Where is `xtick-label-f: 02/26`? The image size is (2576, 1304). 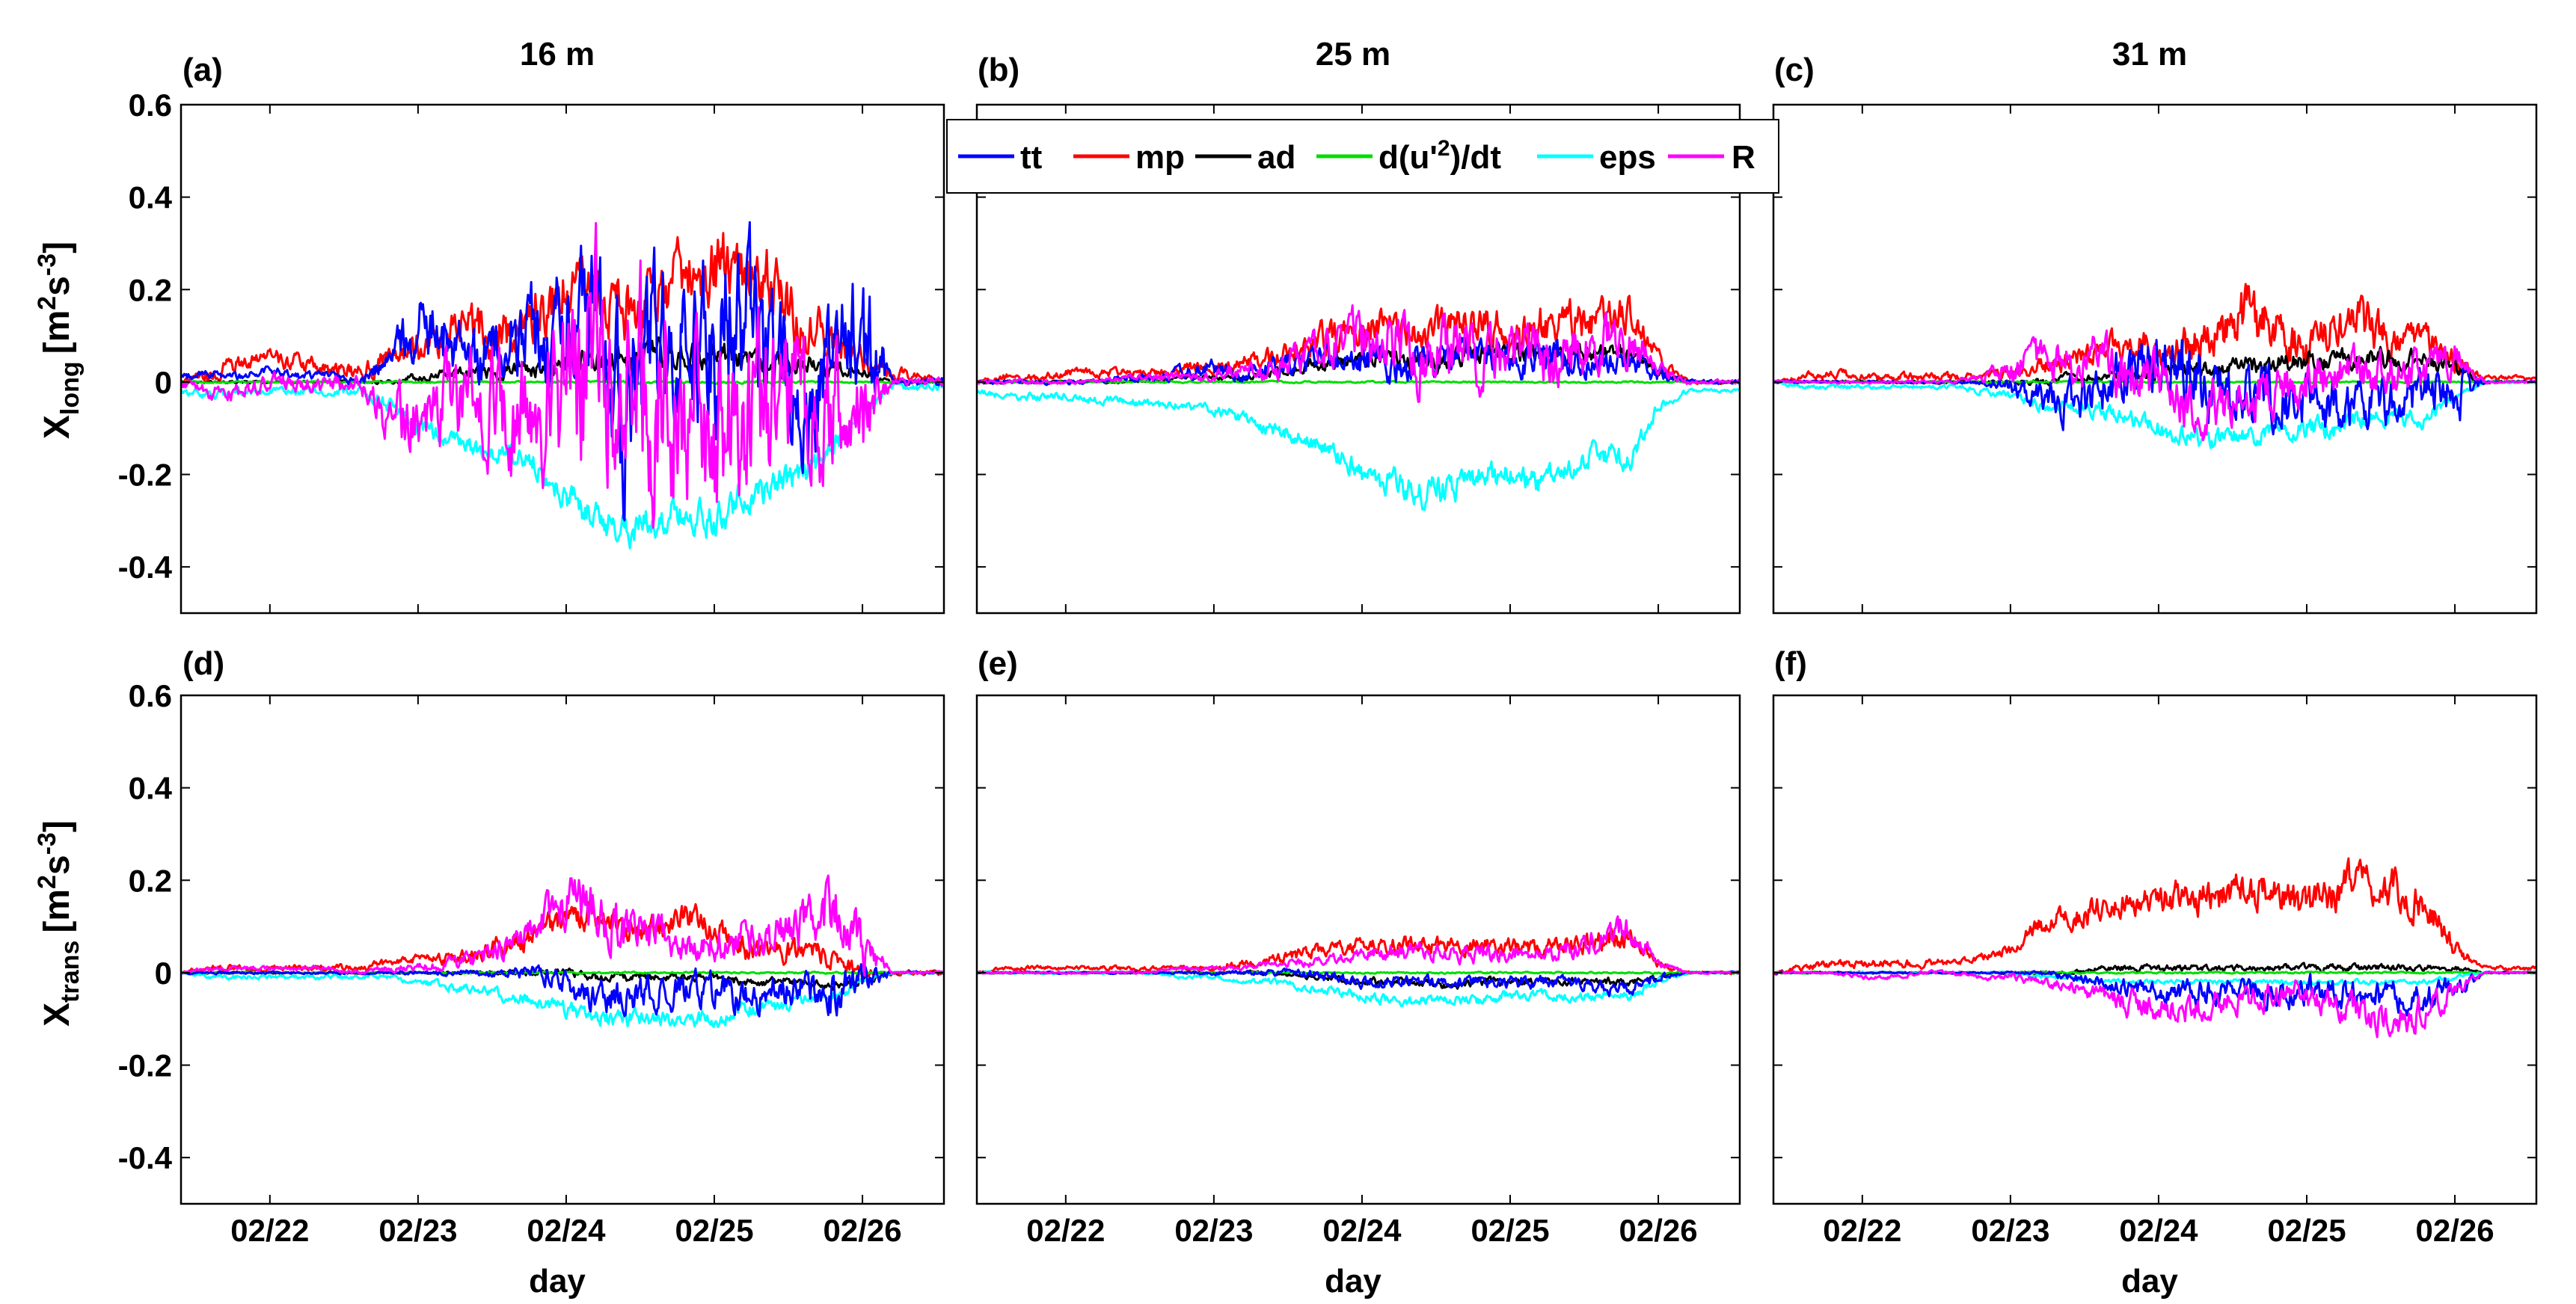
xtick-label-f: 02/26 is located at coordinates (2455, 1230).